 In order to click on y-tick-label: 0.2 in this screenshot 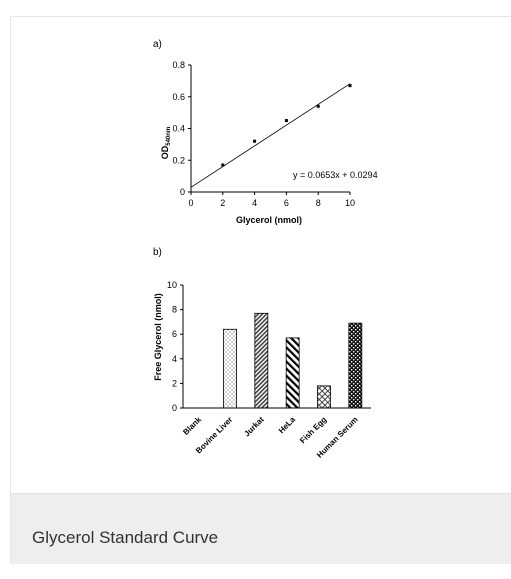, I will do `click(178, 160)`.